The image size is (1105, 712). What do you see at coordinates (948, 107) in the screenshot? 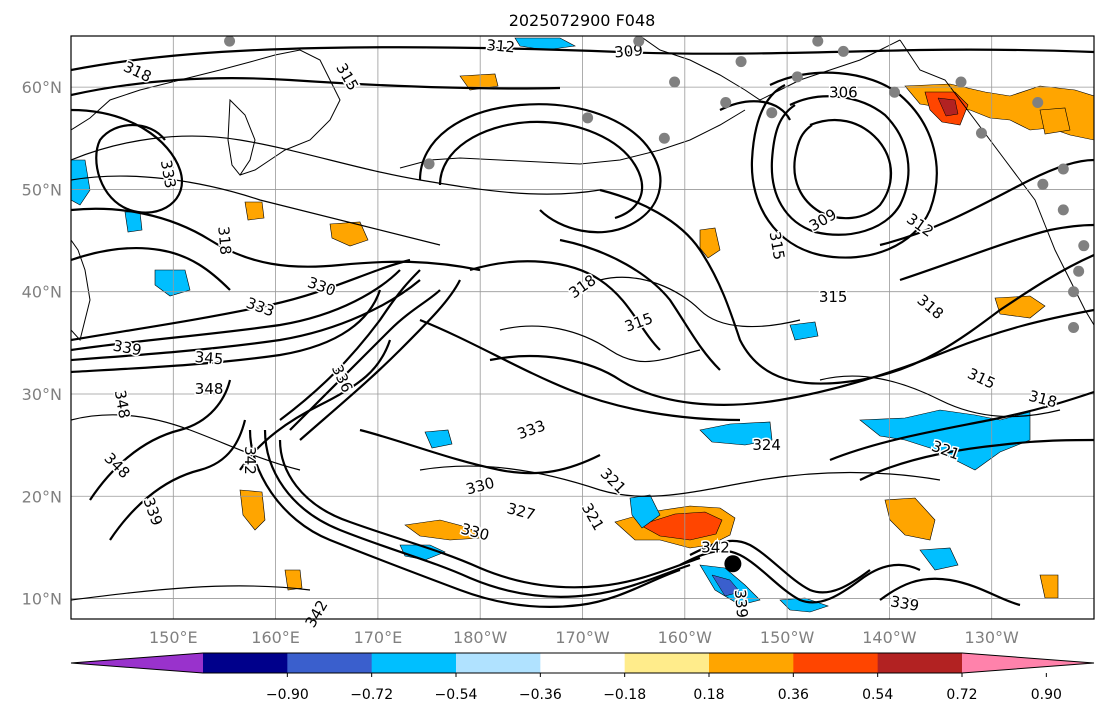
I see `shade-patch-darkred` at bounding box center [948, 107].